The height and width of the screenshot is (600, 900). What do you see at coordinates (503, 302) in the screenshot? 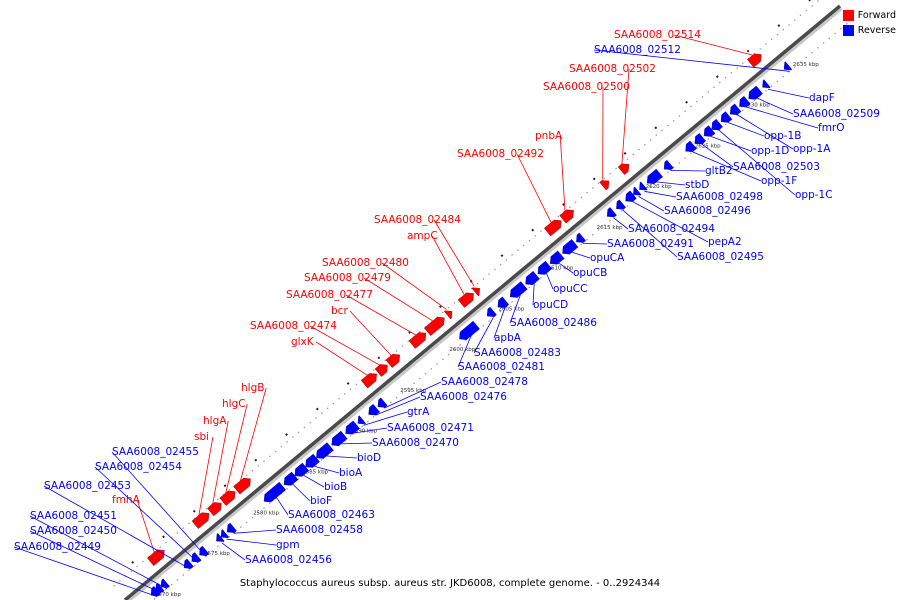
I see `gene-apba-arrow` at bounding box center [503, 302].